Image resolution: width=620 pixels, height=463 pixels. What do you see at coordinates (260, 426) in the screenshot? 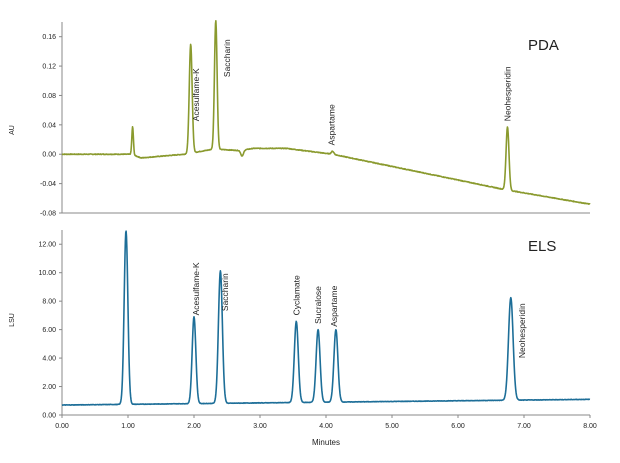
I see `x-tick-label: 3.00` at bounding box center [260, 426].